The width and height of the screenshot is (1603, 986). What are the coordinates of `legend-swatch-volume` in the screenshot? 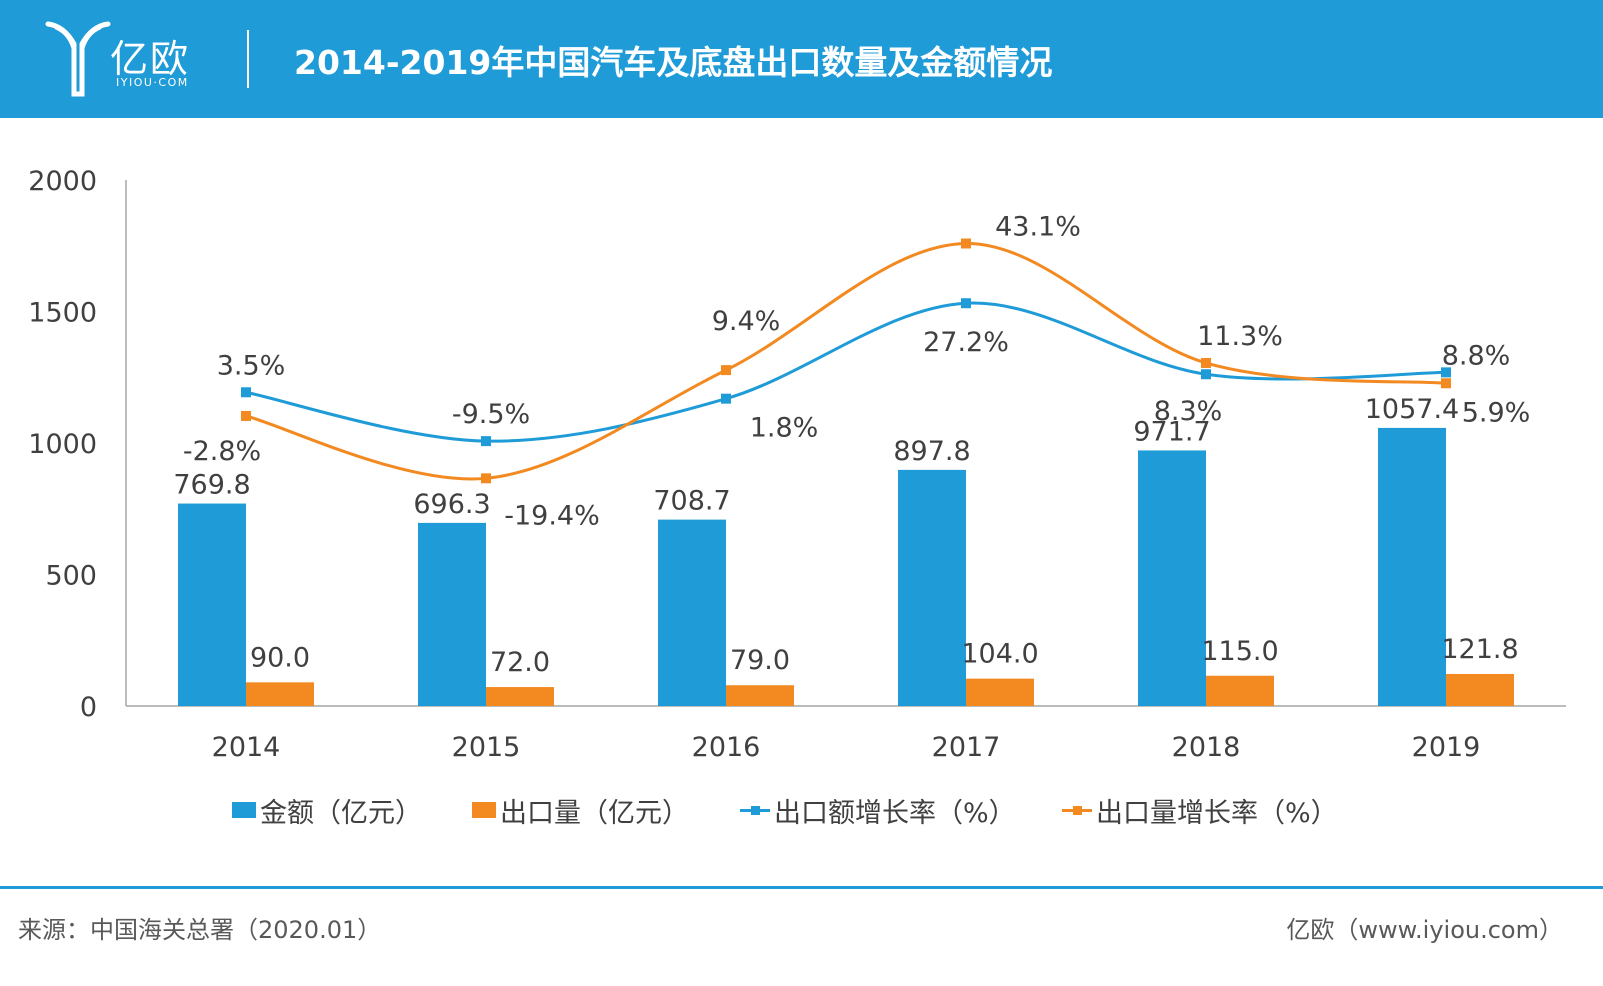 It's located at (484, 810).